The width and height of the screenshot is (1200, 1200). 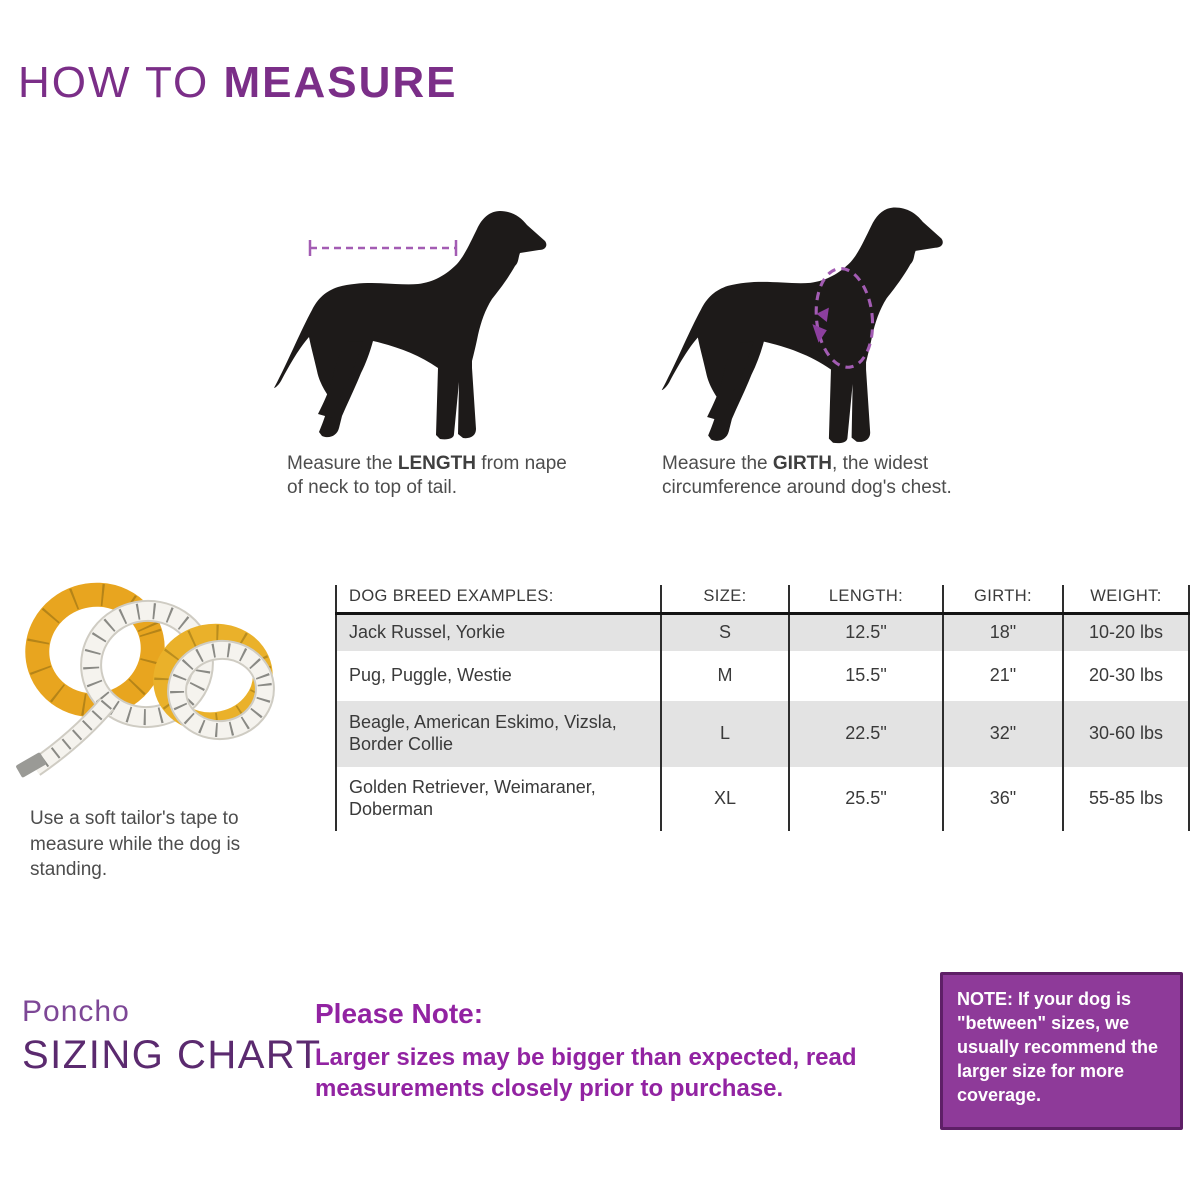 I want to click on page-title-prefix: HOW TO, so click(x=121, y=82).